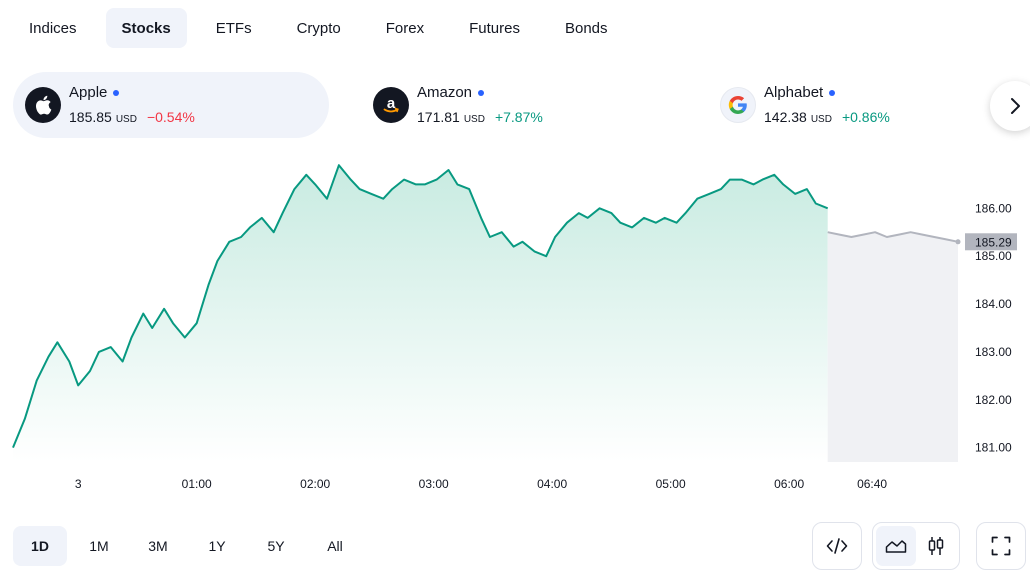  I want to click on x-tick-label: 05:00, so click(671, 484).